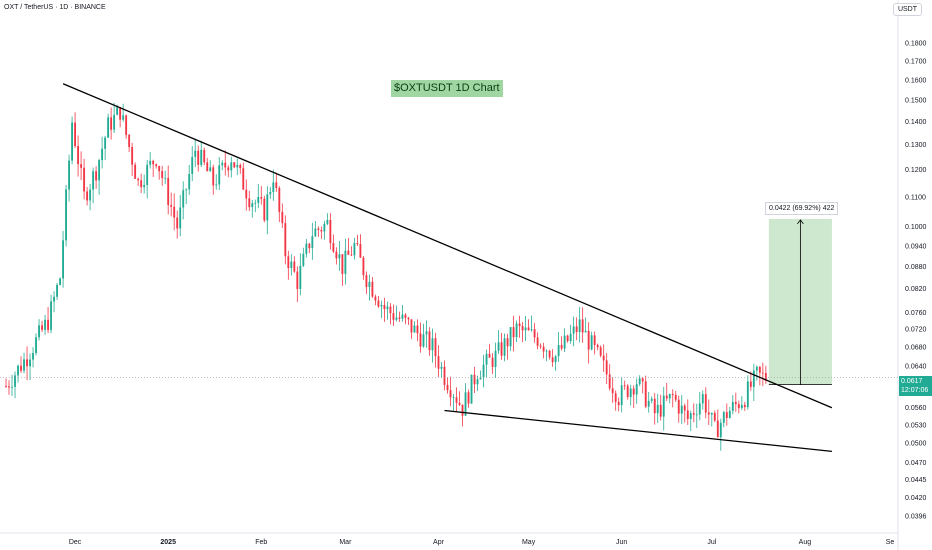 The image size is (932, 550). What do you see at coordinates (916, 100) in the screenshot?
I see `y-tick-label: 0.1500` at bounding box center [916, 100].